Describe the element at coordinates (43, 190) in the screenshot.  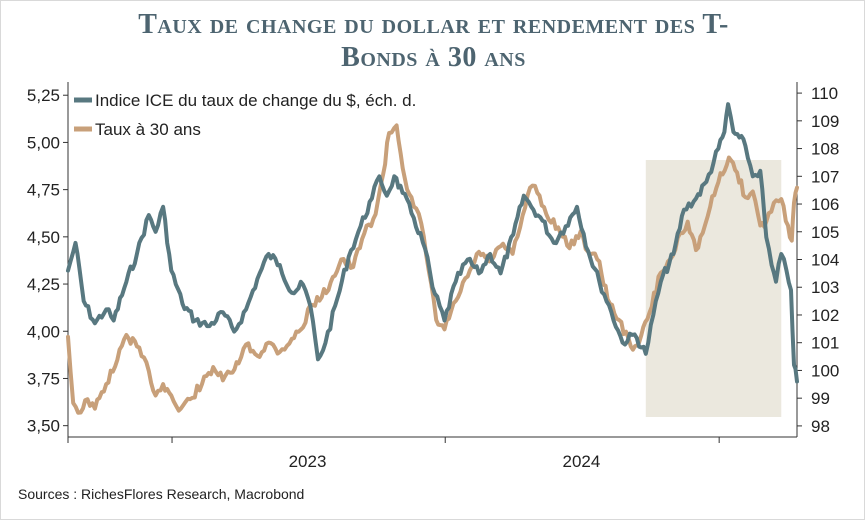
I see `left-tick-label: 4,75` at that location.